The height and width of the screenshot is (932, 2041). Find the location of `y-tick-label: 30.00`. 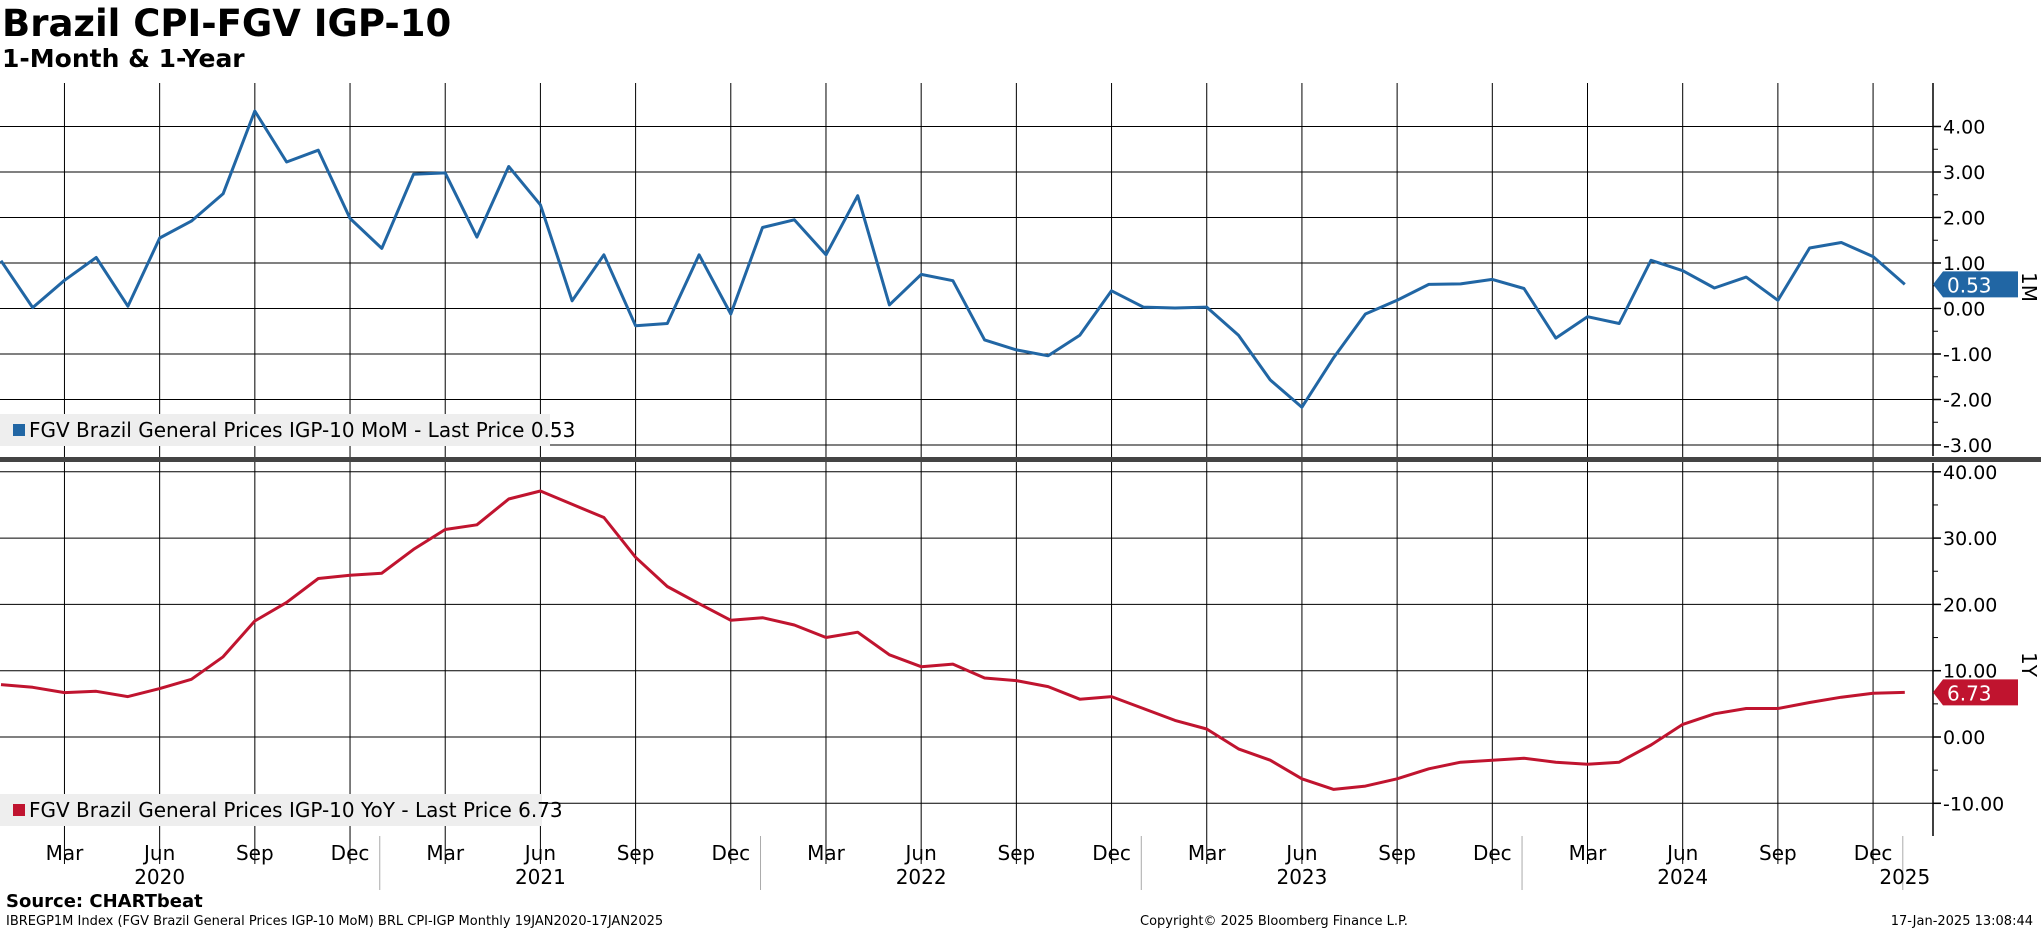

y-tick-label: 30.00 is located at coordinates (1970, 539).